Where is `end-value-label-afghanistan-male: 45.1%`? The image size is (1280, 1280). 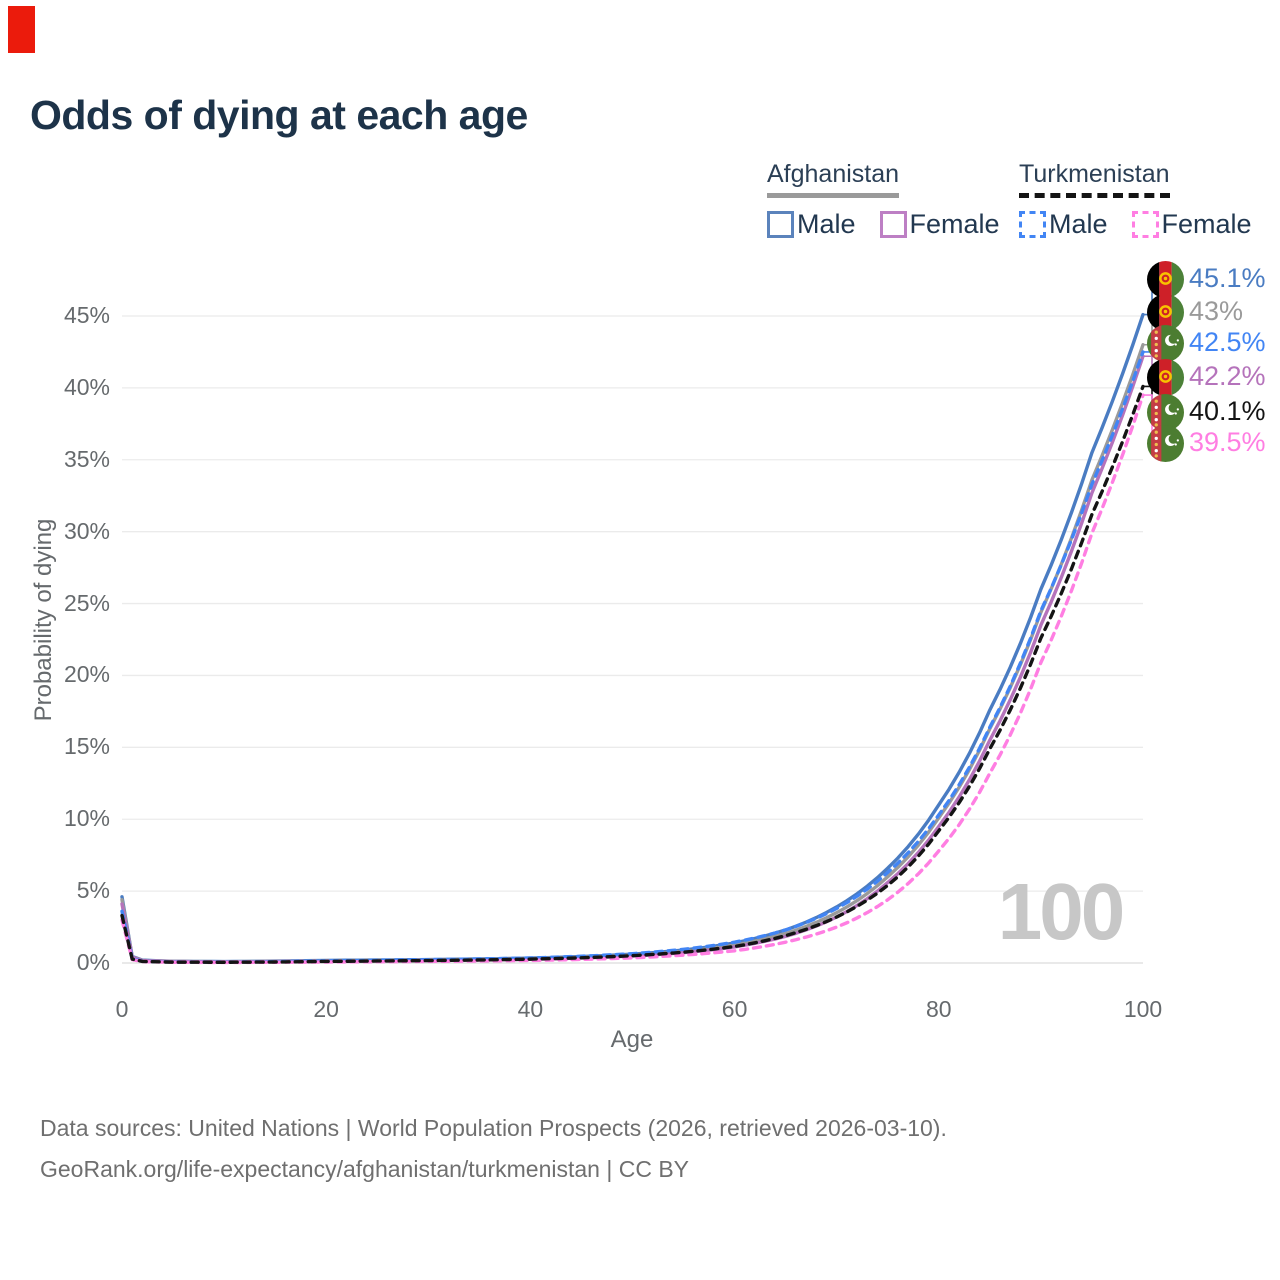
end-value-label-afghanistan-male: 45.1% is located at coordinates (1227, 278).